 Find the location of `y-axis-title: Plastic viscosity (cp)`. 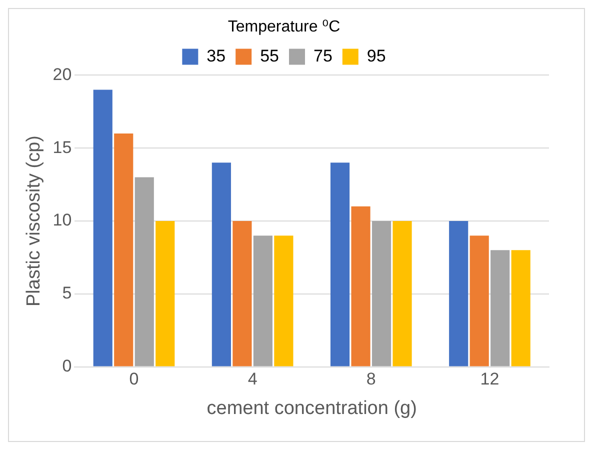

y-axis-title: Plastic viscosity (cp) is located at coordinates (34, 221).